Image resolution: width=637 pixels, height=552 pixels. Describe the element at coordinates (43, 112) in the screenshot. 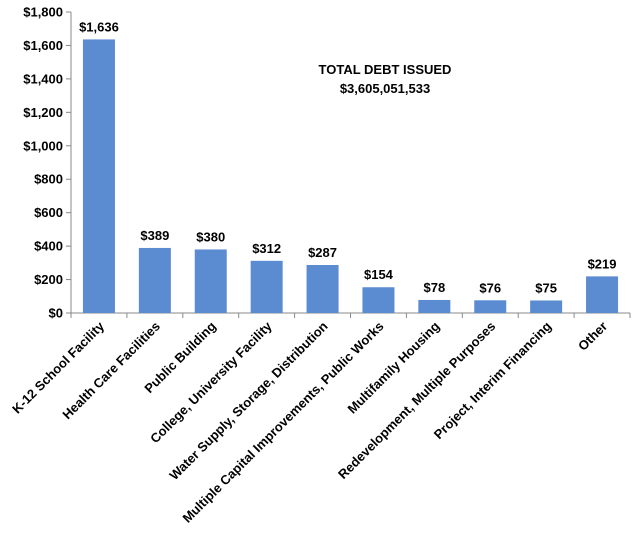

I see `y-tick-label: $1,200` at that location.